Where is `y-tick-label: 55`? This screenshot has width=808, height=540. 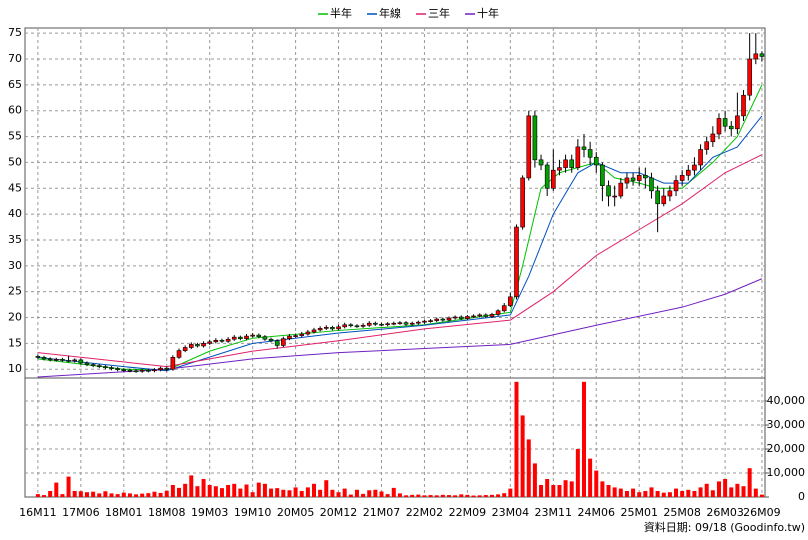 y-tick-label: 55 is located at coordinates (15, 136).